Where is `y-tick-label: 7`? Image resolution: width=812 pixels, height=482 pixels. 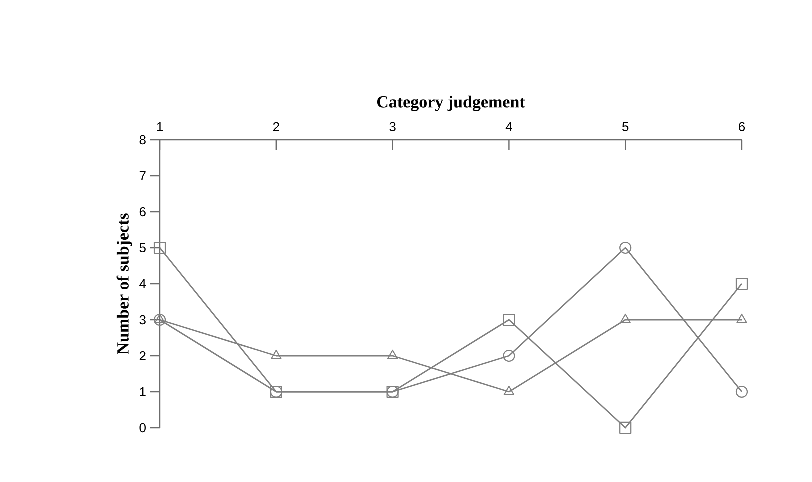
y-tick-label: 7 is located at coordinates (143, 176).